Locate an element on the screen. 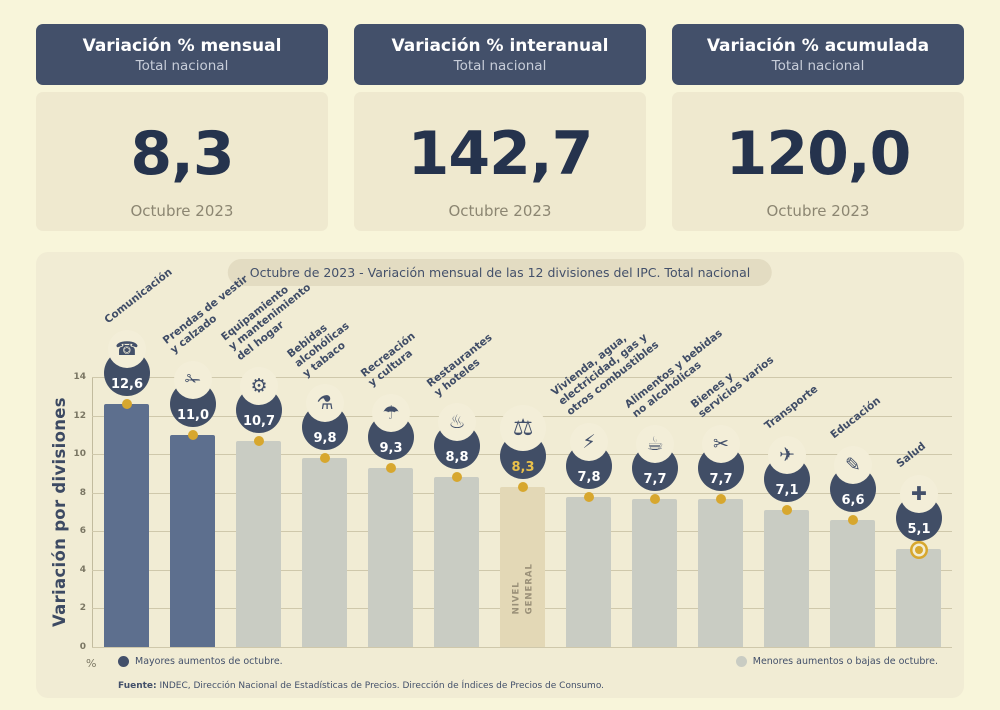  category-label: Transporte is located at coordinates (791, 407).